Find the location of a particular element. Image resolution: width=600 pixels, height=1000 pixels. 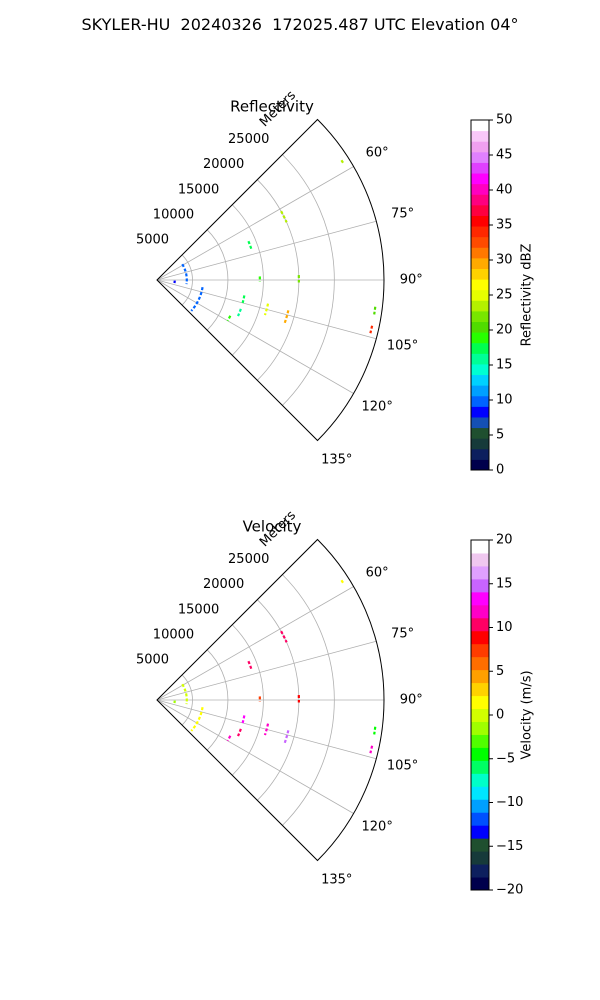

colorbar-tick-label: 10 is located at coordinates (504, 400).